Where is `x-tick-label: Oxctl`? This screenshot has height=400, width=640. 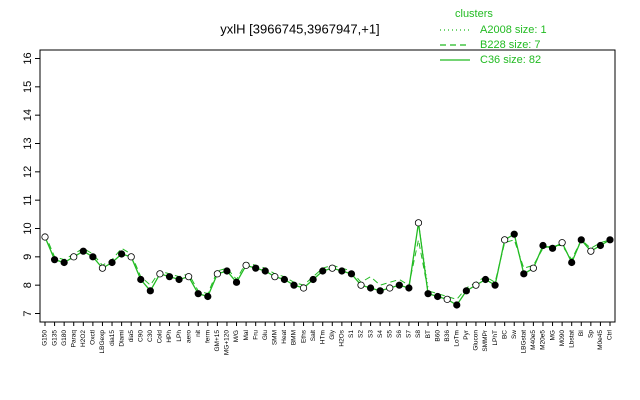
x-tick-label: Oxctl is located at coordinates (93, 336).